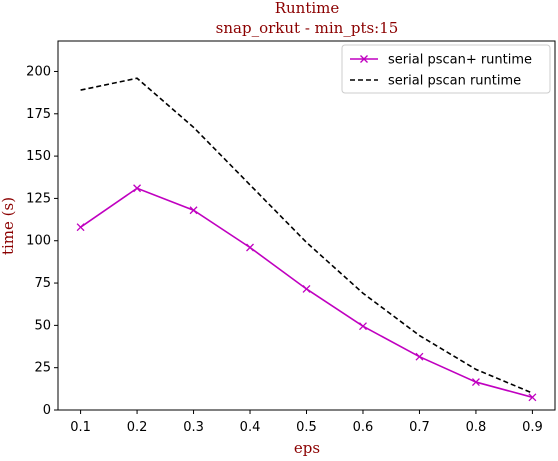  I want to click on chart-title: Runtime, so click(307, 8).